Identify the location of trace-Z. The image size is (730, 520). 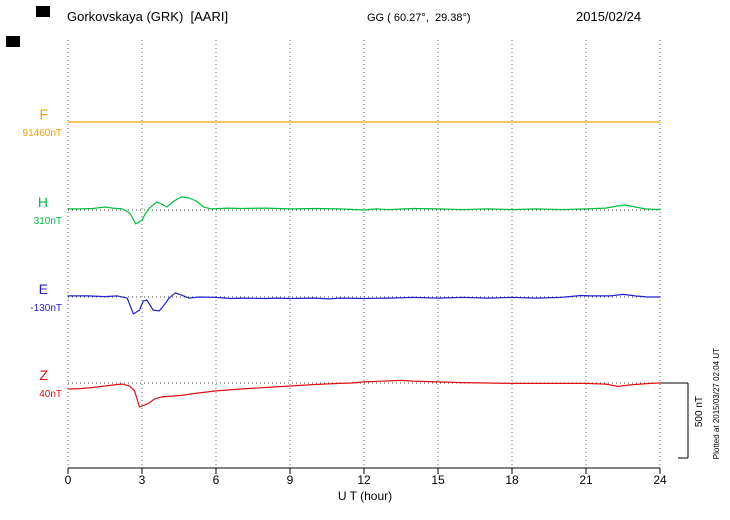
(364, 393).